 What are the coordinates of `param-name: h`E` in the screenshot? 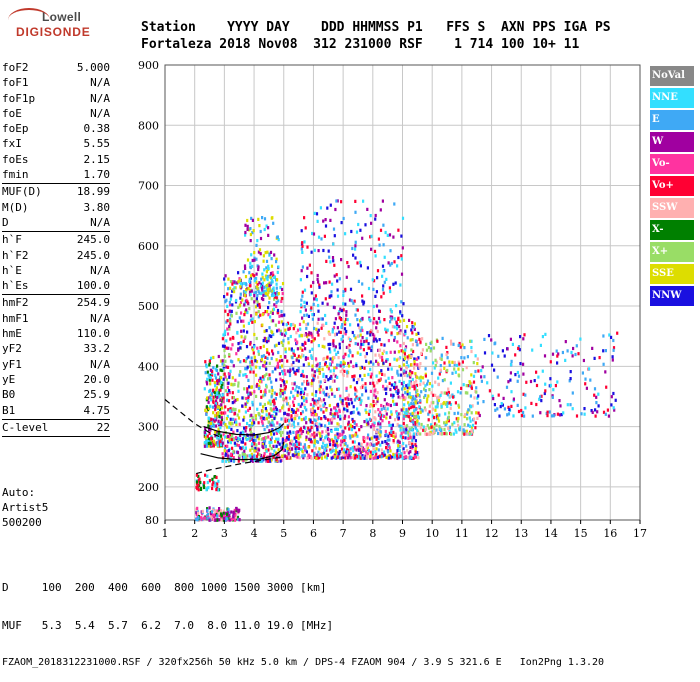 It's located at (12, 270).